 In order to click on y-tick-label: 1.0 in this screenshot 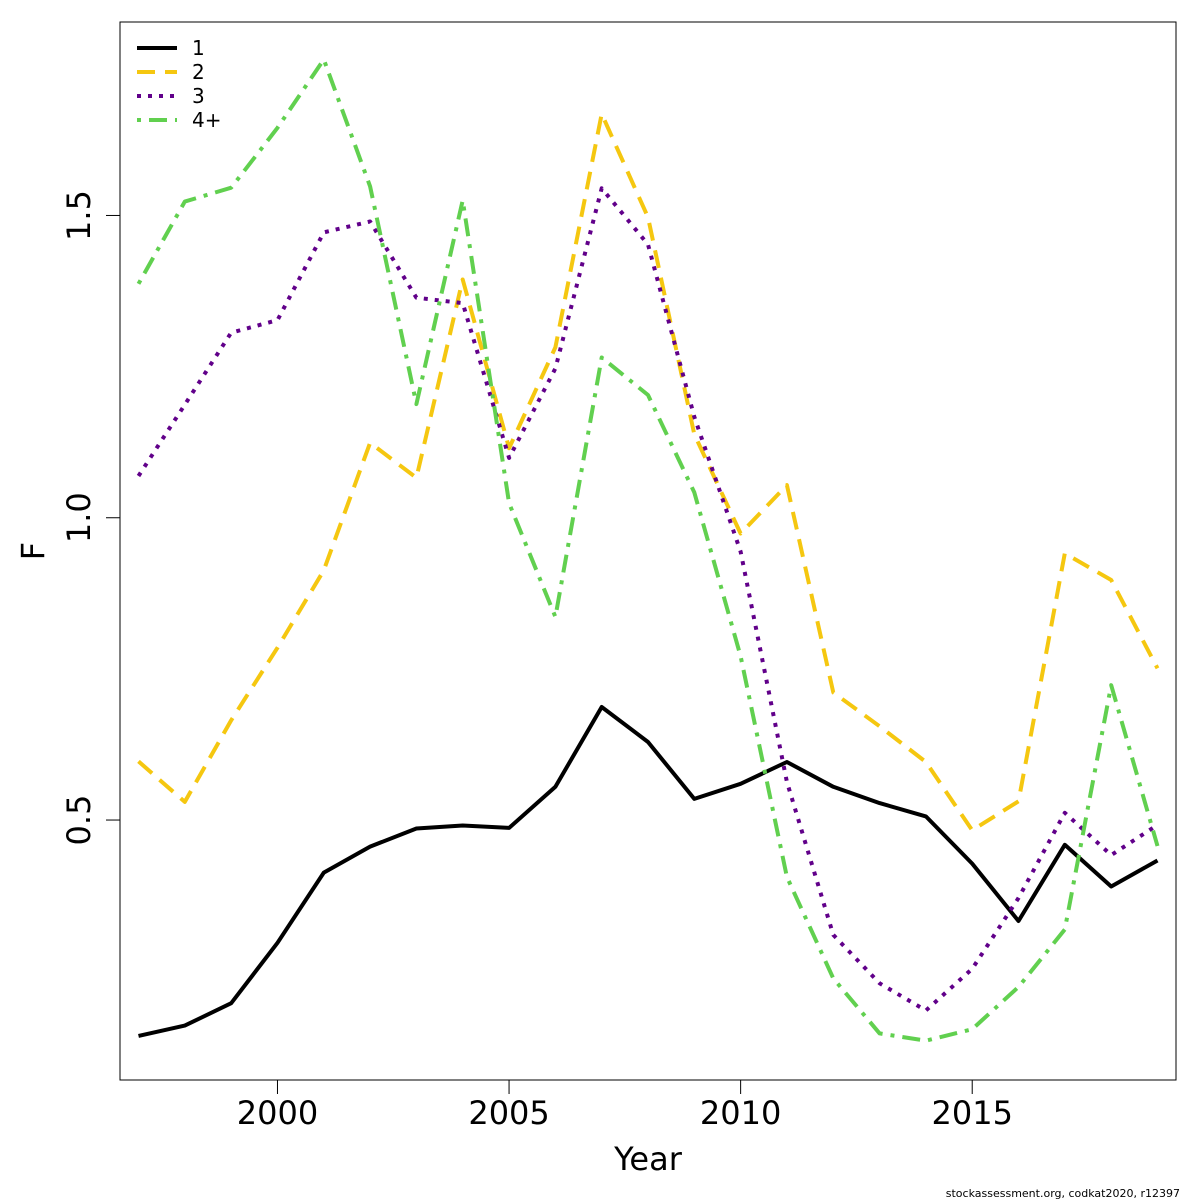, I will do `click(79, 517)`.